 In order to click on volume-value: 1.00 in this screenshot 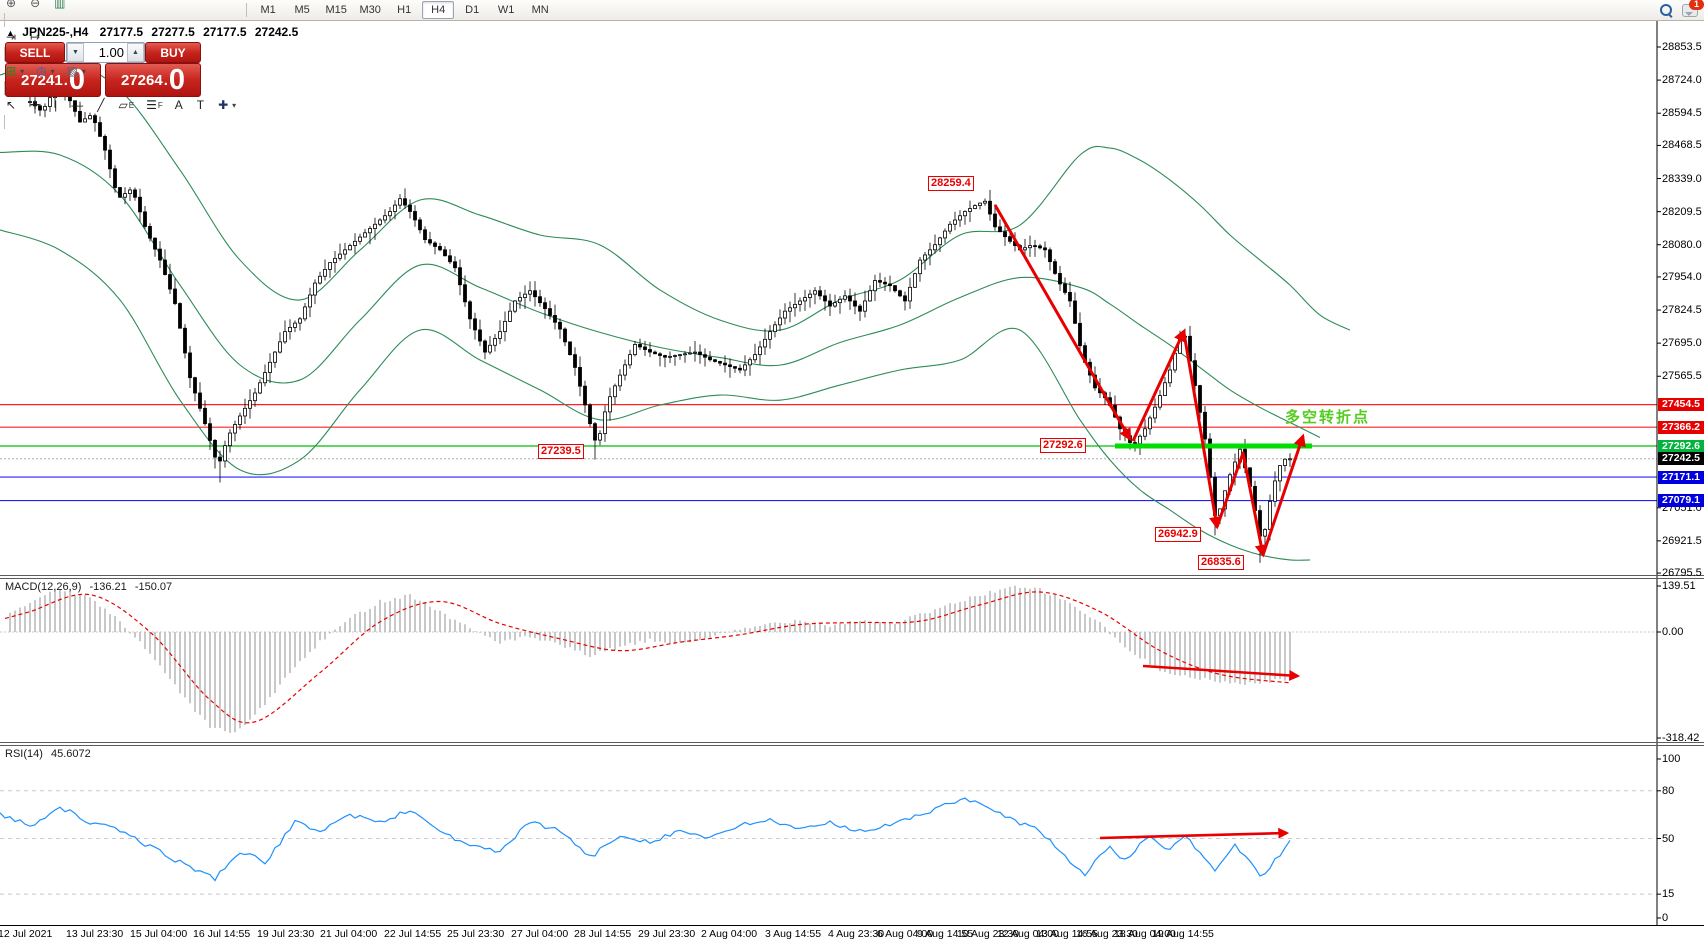, I will do `click(111, 52)`.